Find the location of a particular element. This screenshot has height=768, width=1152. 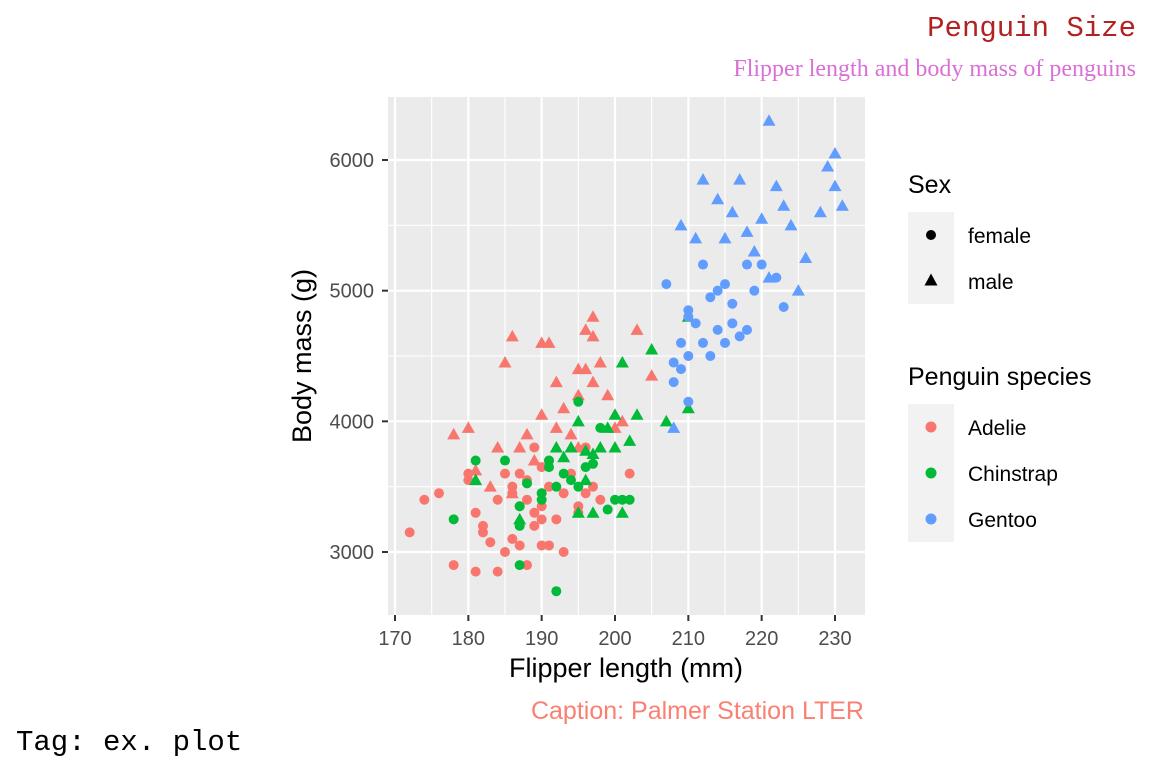

legend-sex-label-female: female is located at coordinates (999, 236).